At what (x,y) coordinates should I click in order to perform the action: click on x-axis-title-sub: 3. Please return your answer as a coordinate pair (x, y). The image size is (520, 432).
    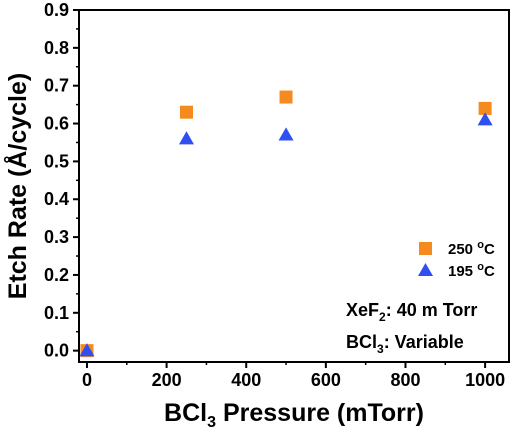
    Looking at the image, I should click on (211, 422).